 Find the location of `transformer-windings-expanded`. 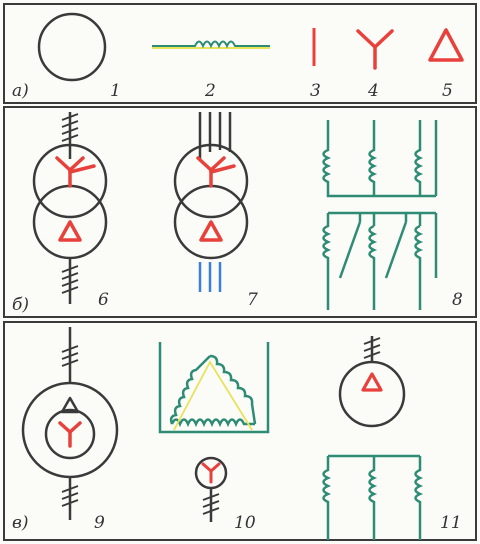

transformer-windings-expanded is located at coordinates (380, 215).